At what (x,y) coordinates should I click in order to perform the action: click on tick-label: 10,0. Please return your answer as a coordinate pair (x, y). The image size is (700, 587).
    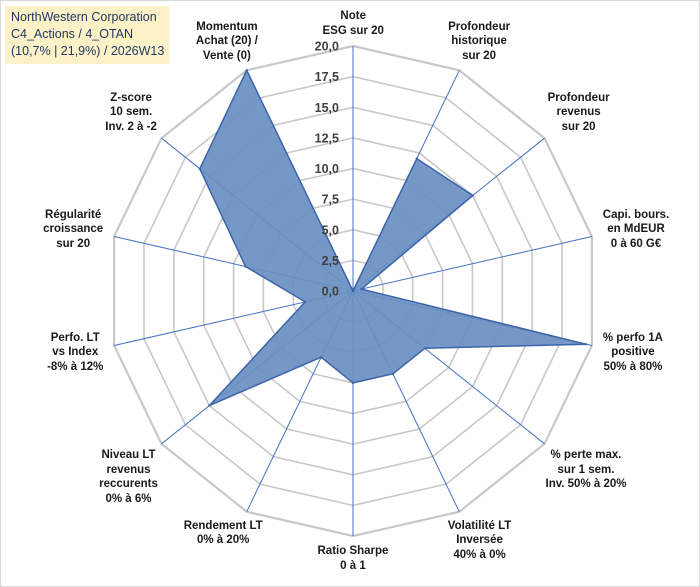
    Looking at the image, I should click on (327, 169).